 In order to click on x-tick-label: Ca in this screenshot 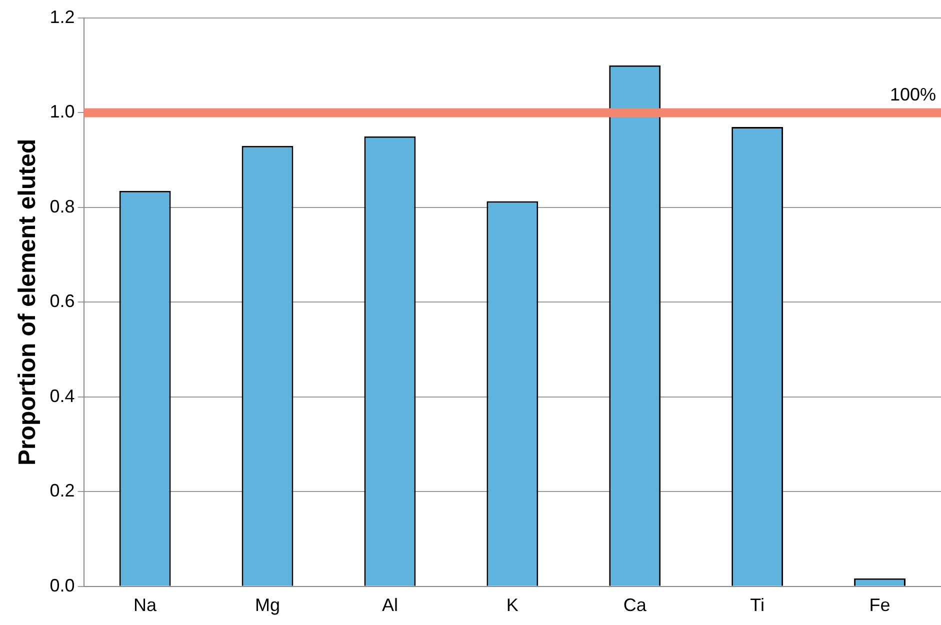, I will do `click(635, 605)`.